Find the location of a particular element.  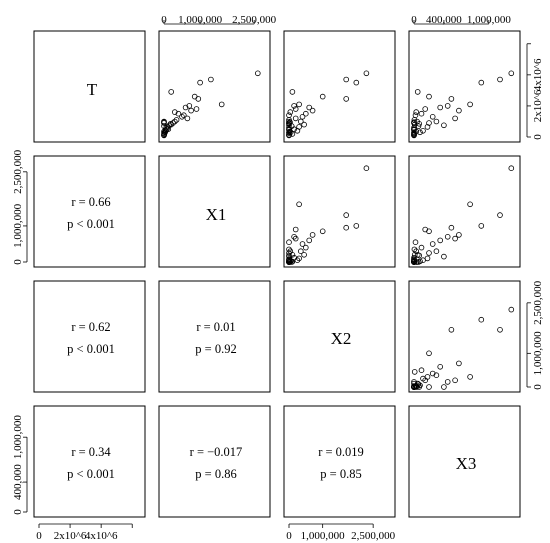

stat-r-x1-x2: r = 0.01 is located at coordinates (215, 327).